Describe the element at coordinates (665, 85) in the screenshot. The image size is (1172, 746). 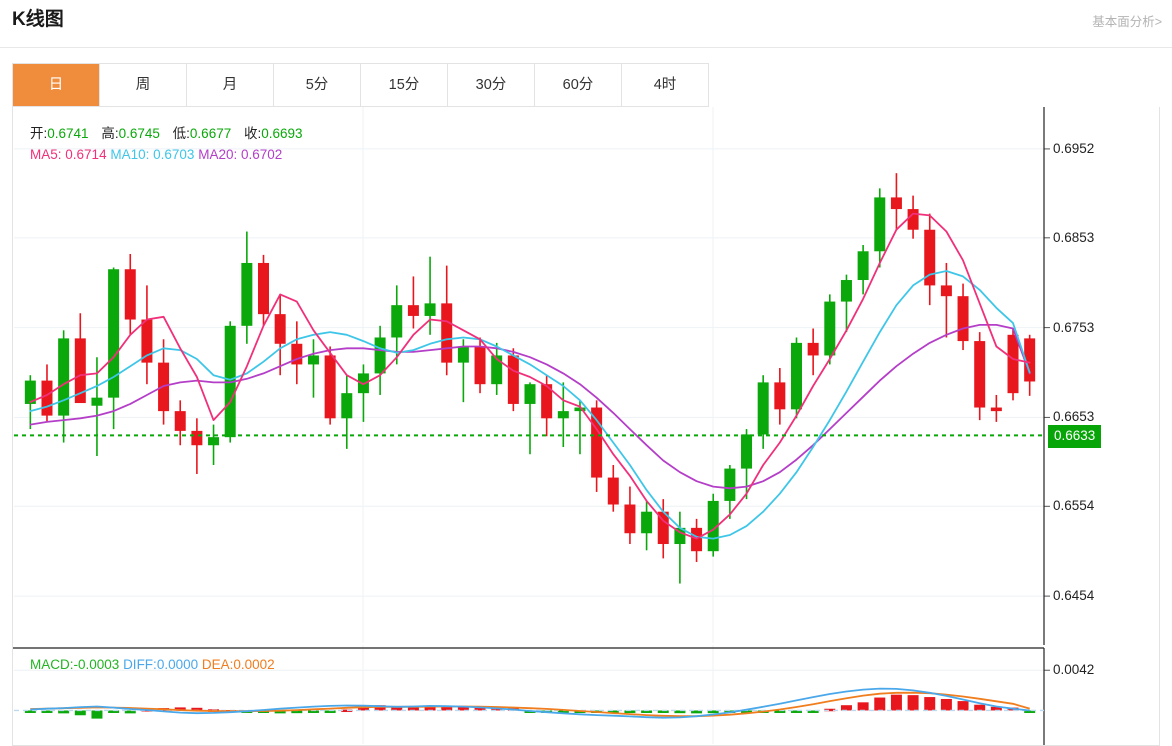
I see `tab-7: 4时` at that location.